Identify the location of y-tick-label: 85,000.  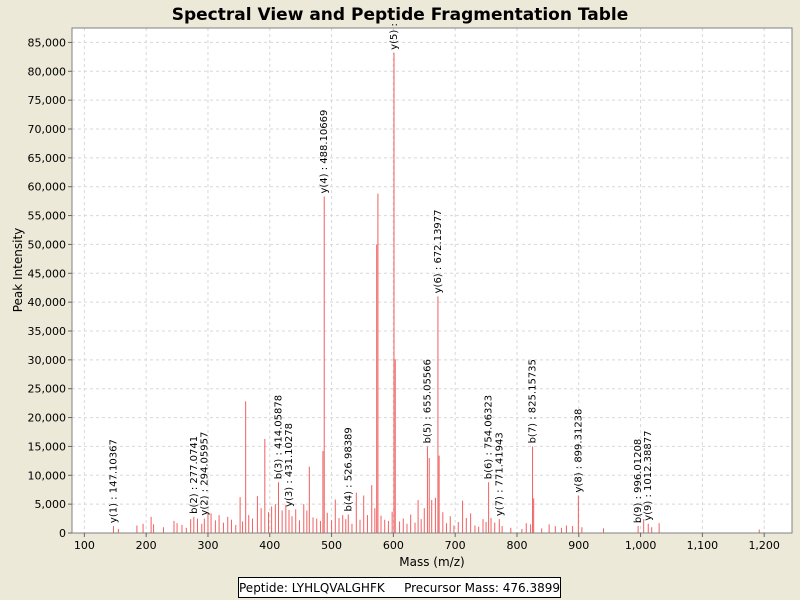
(47, 42).